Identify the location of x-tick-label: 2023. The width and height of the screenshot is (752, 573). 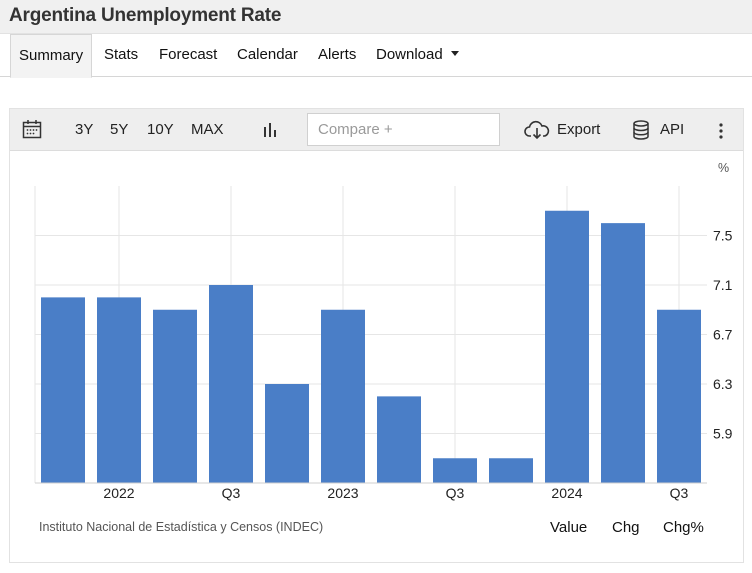
(342, 493).